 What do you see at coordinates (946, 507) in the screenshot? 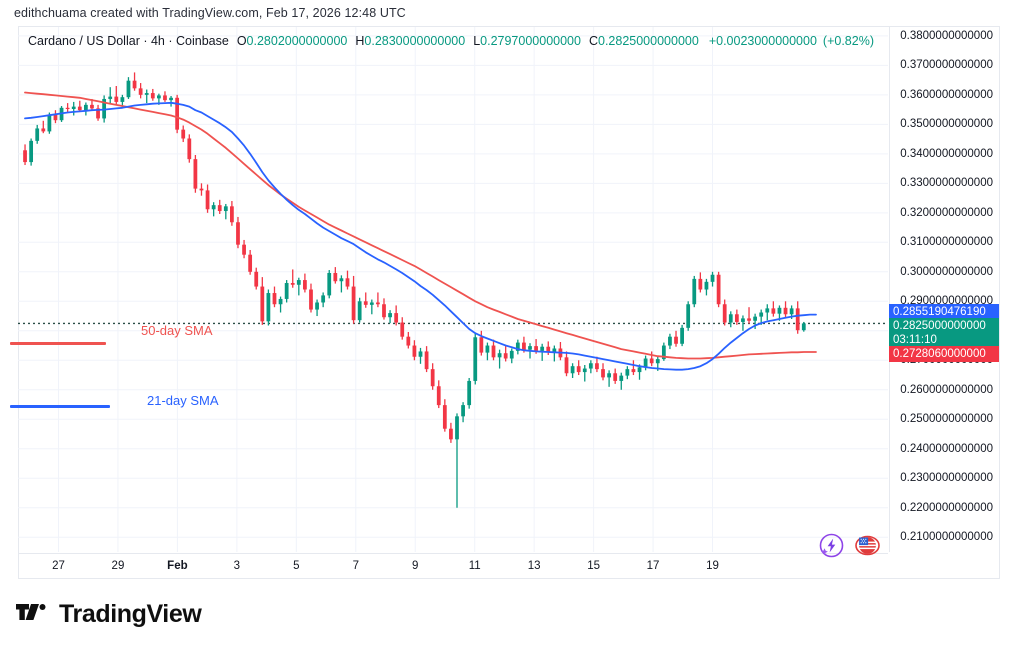
I see `price-tick: 0.2200000000000` at bounding box center [946, 507].